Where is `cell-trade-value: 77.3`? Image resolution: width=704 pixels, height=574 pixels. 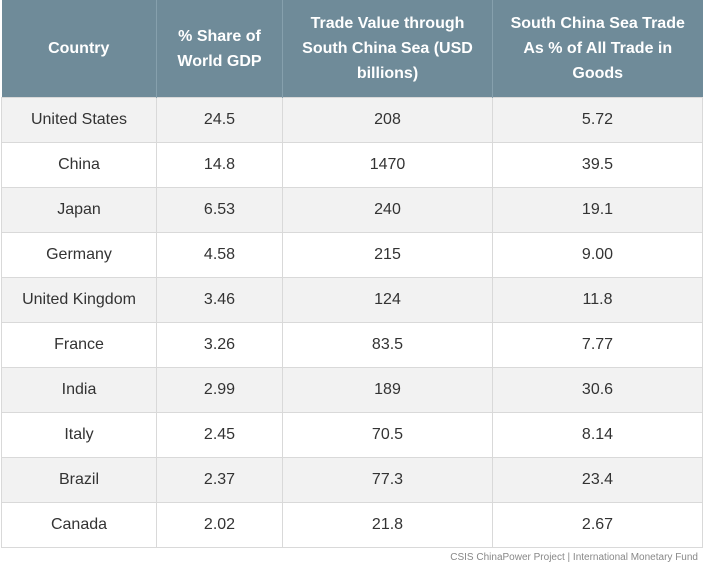
cell-trade-value: 77.3 is located at coordinates (387, 480).